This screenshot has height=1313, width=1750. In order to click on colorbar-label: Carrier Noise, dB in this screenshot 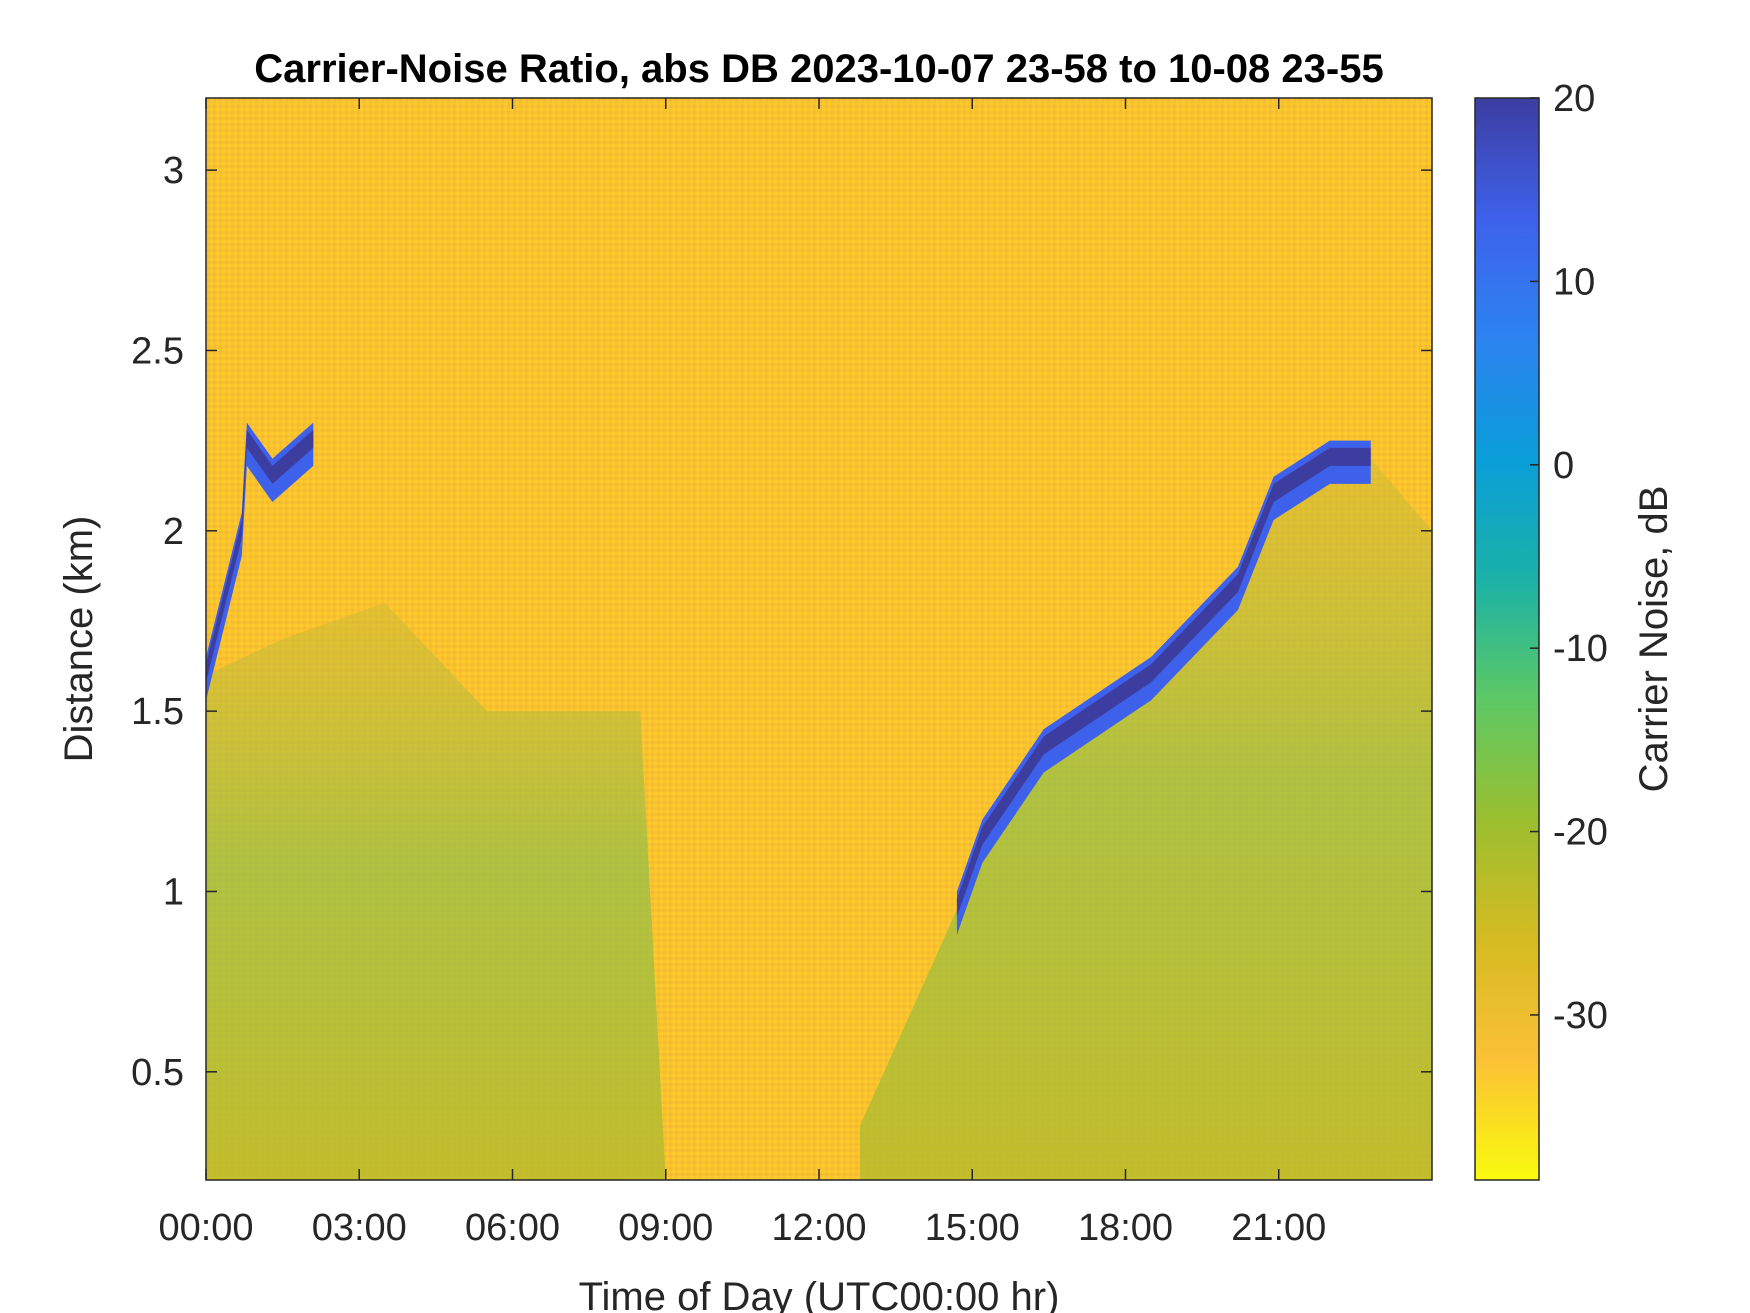, I will do `click(1654, 639)`.